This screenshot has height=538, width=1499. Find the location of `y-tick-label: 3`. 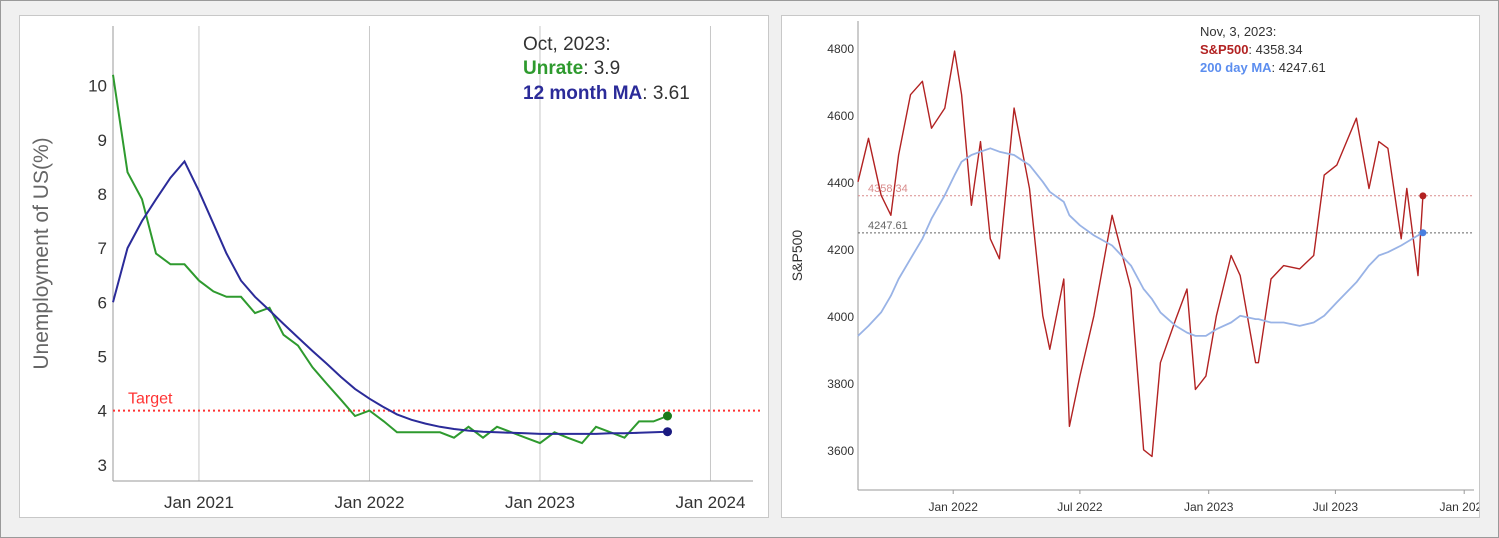

y-tick-label: 3 is located at coordinates (102, 465).